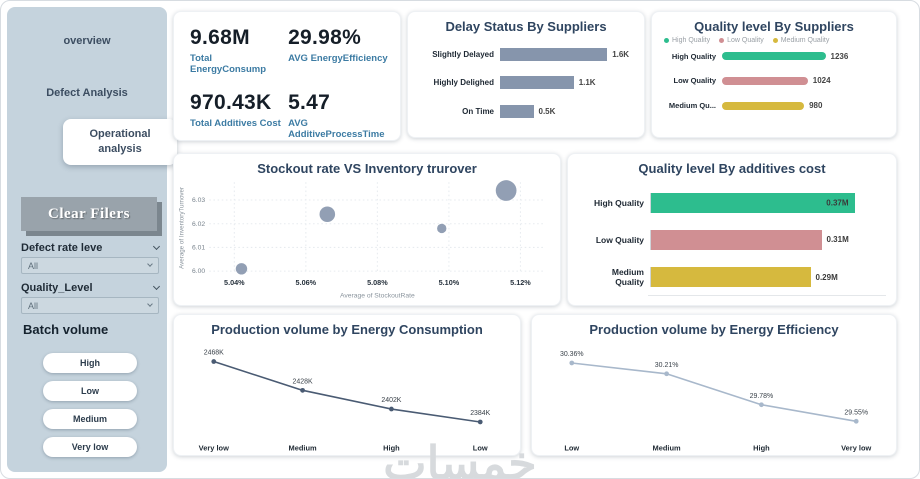 This screenshot has height=479, width=920. Describe the element at coordinates (89, 214) in the screenshot. I see `clear-filters-button: Clear Filers` at that location.